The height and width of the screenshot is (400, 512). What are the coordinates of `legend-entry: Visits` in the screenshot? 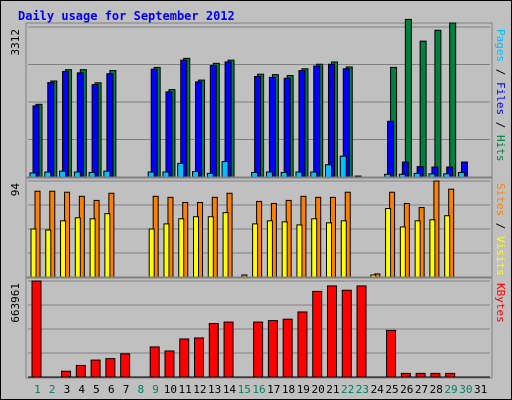 It's located at (500, 256).